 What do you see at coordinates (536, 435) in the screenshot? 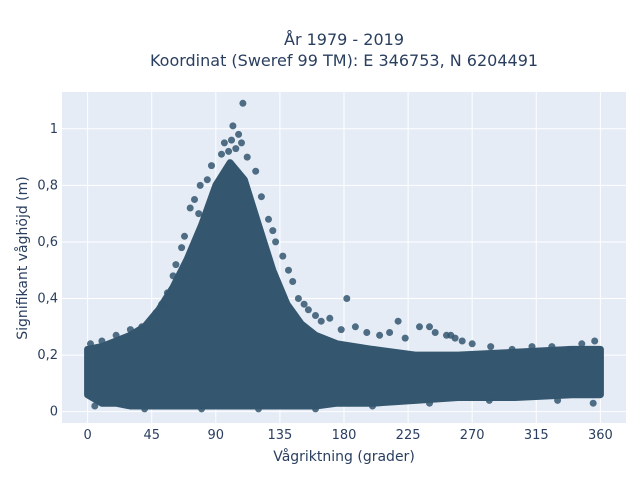
I see `x-tick-label: 315` at bounding box center [536, 435].